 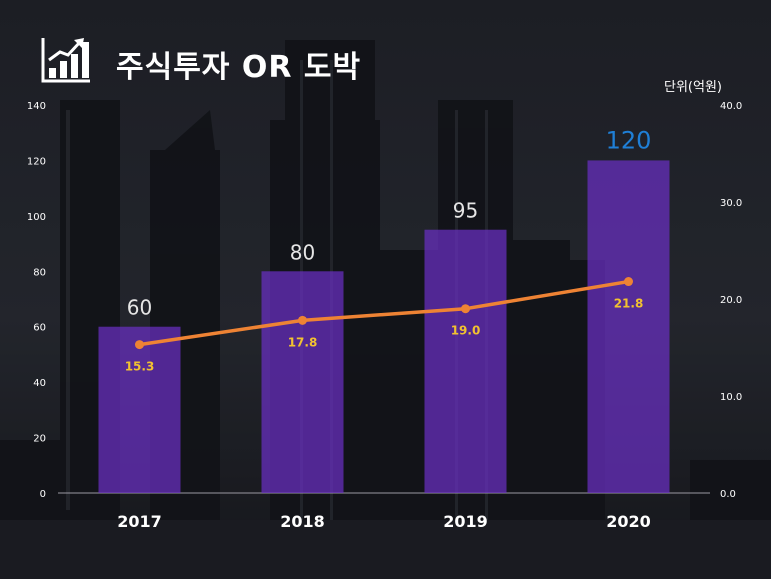 What do you see at coordinates (629, 140) in the screenshot?
I see `bar-value-label: 120` at bounding box center [629, 140].